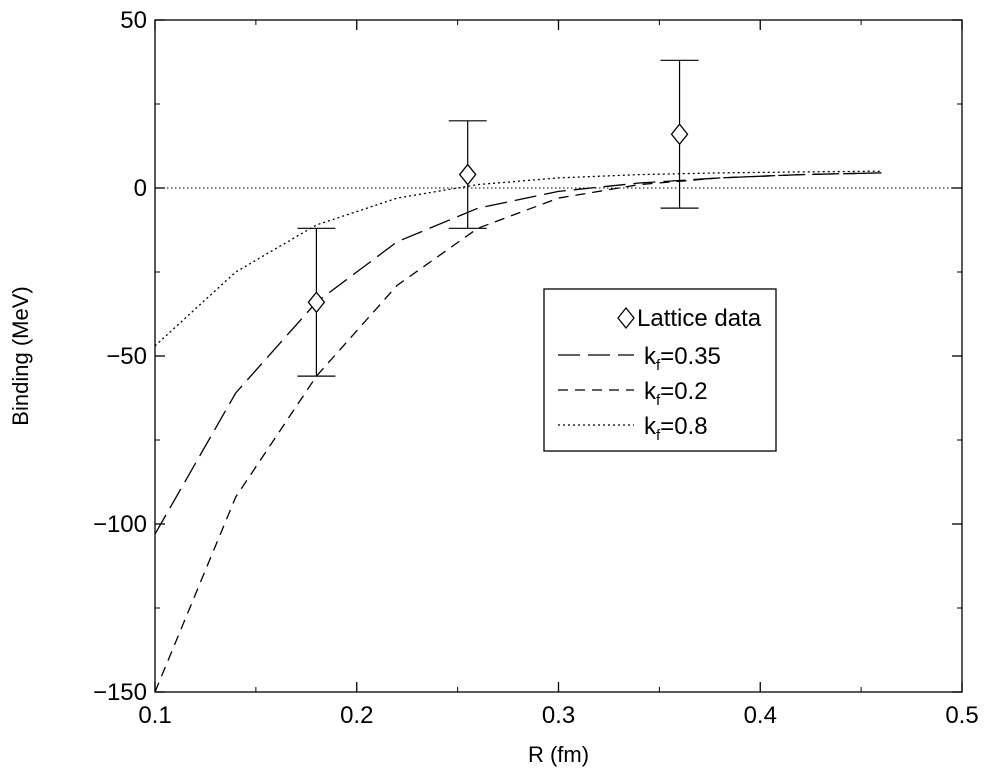  Describe the element at coordinates (140, 188) in the screenshot. I see `y-tick-label: 0` at that location.